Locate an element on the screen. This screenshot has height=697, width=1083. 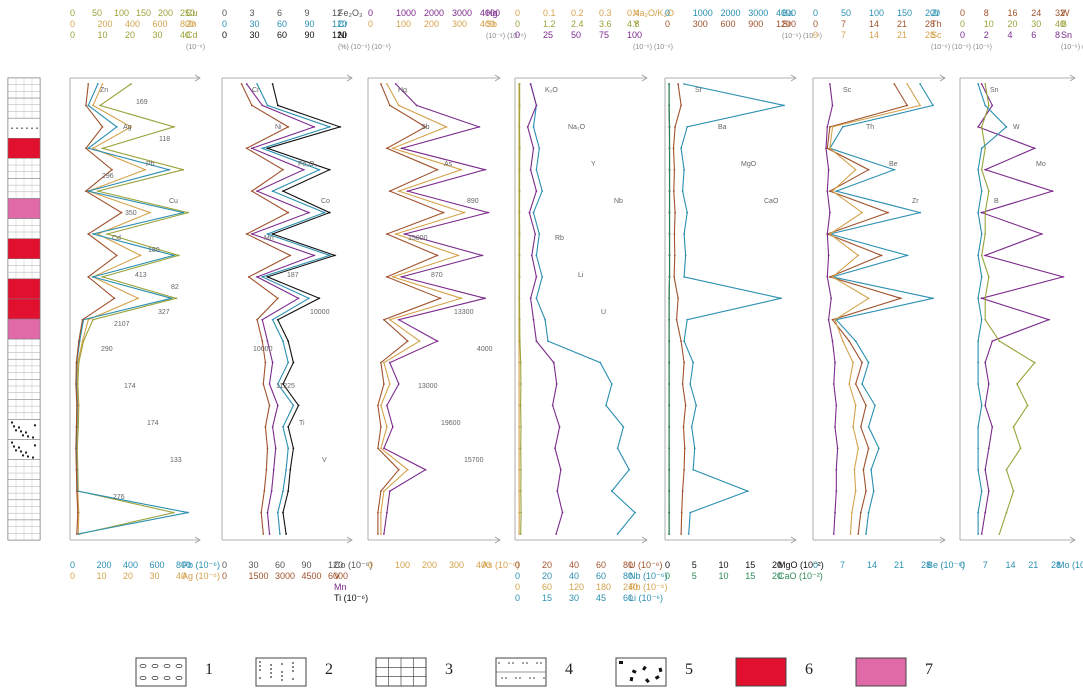
top-scale-label: Zn is located at coordinates (191, 24).